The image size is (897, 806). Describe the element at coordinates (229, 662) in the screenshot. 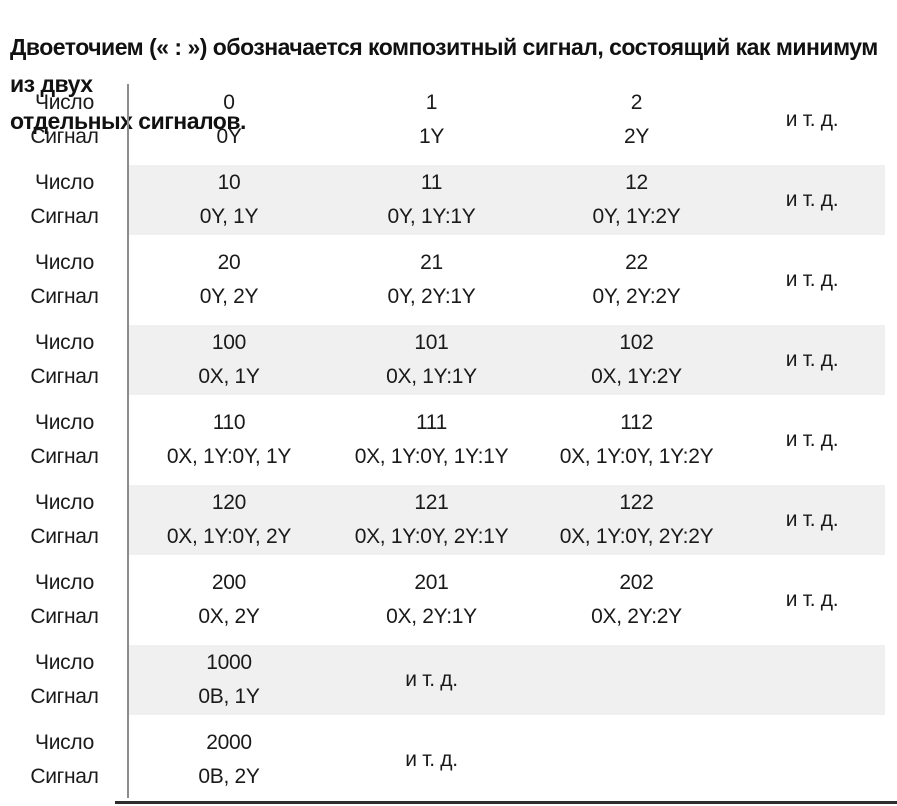

I see `number-value: 1000` at that location.